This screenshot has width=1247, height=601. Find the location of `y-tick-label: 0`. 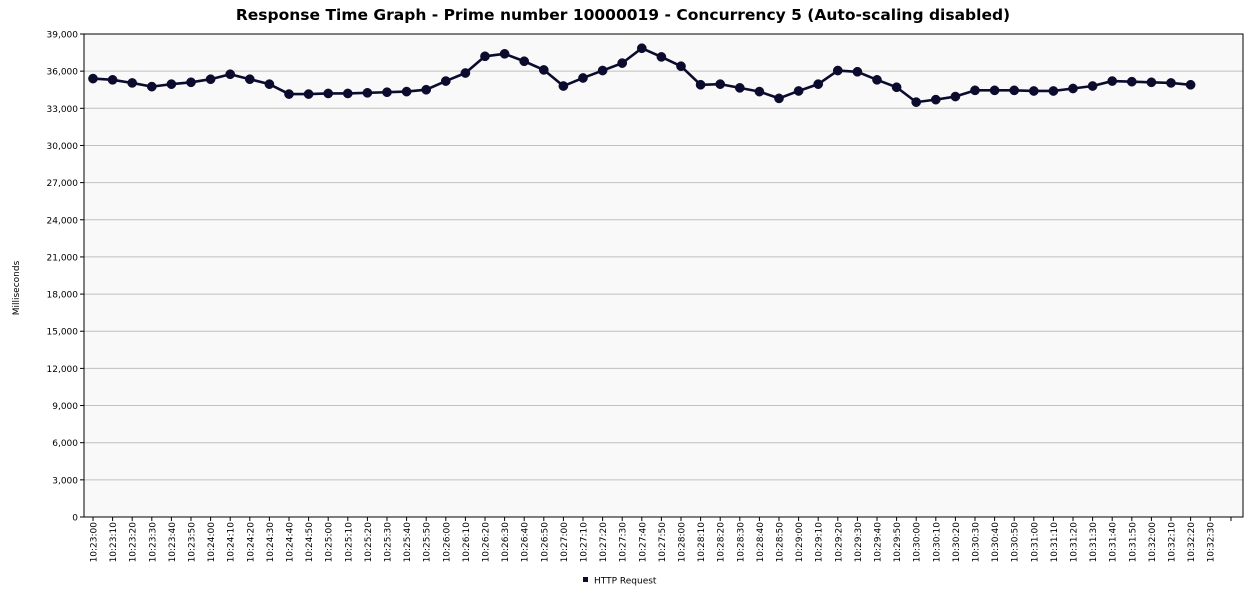

y-tick-label: 0 is located at coordinates (75, 519).